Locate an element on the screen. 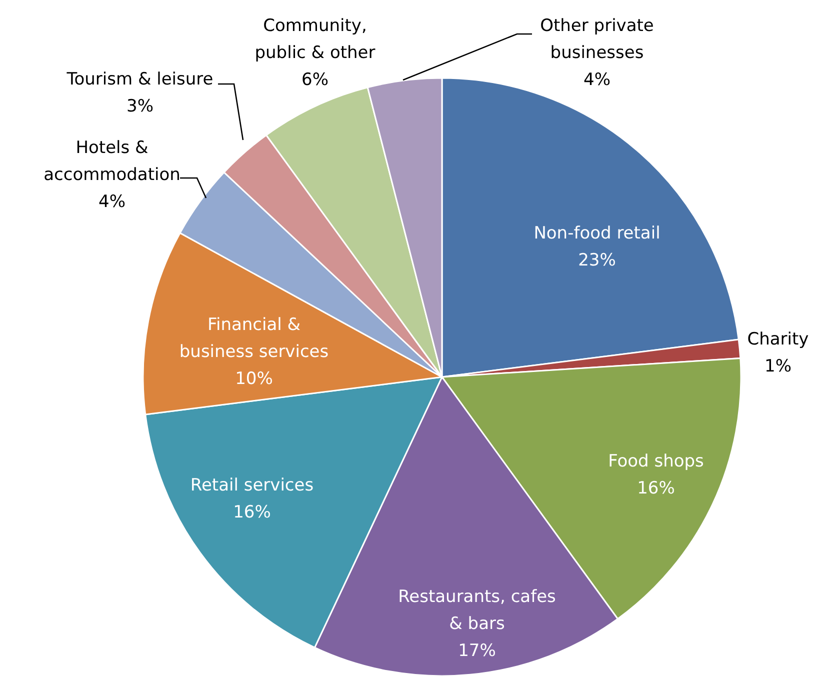 The height and width of the screenshot is (676, 819). slice-label: Food shops is located at coordinates (656, 461).